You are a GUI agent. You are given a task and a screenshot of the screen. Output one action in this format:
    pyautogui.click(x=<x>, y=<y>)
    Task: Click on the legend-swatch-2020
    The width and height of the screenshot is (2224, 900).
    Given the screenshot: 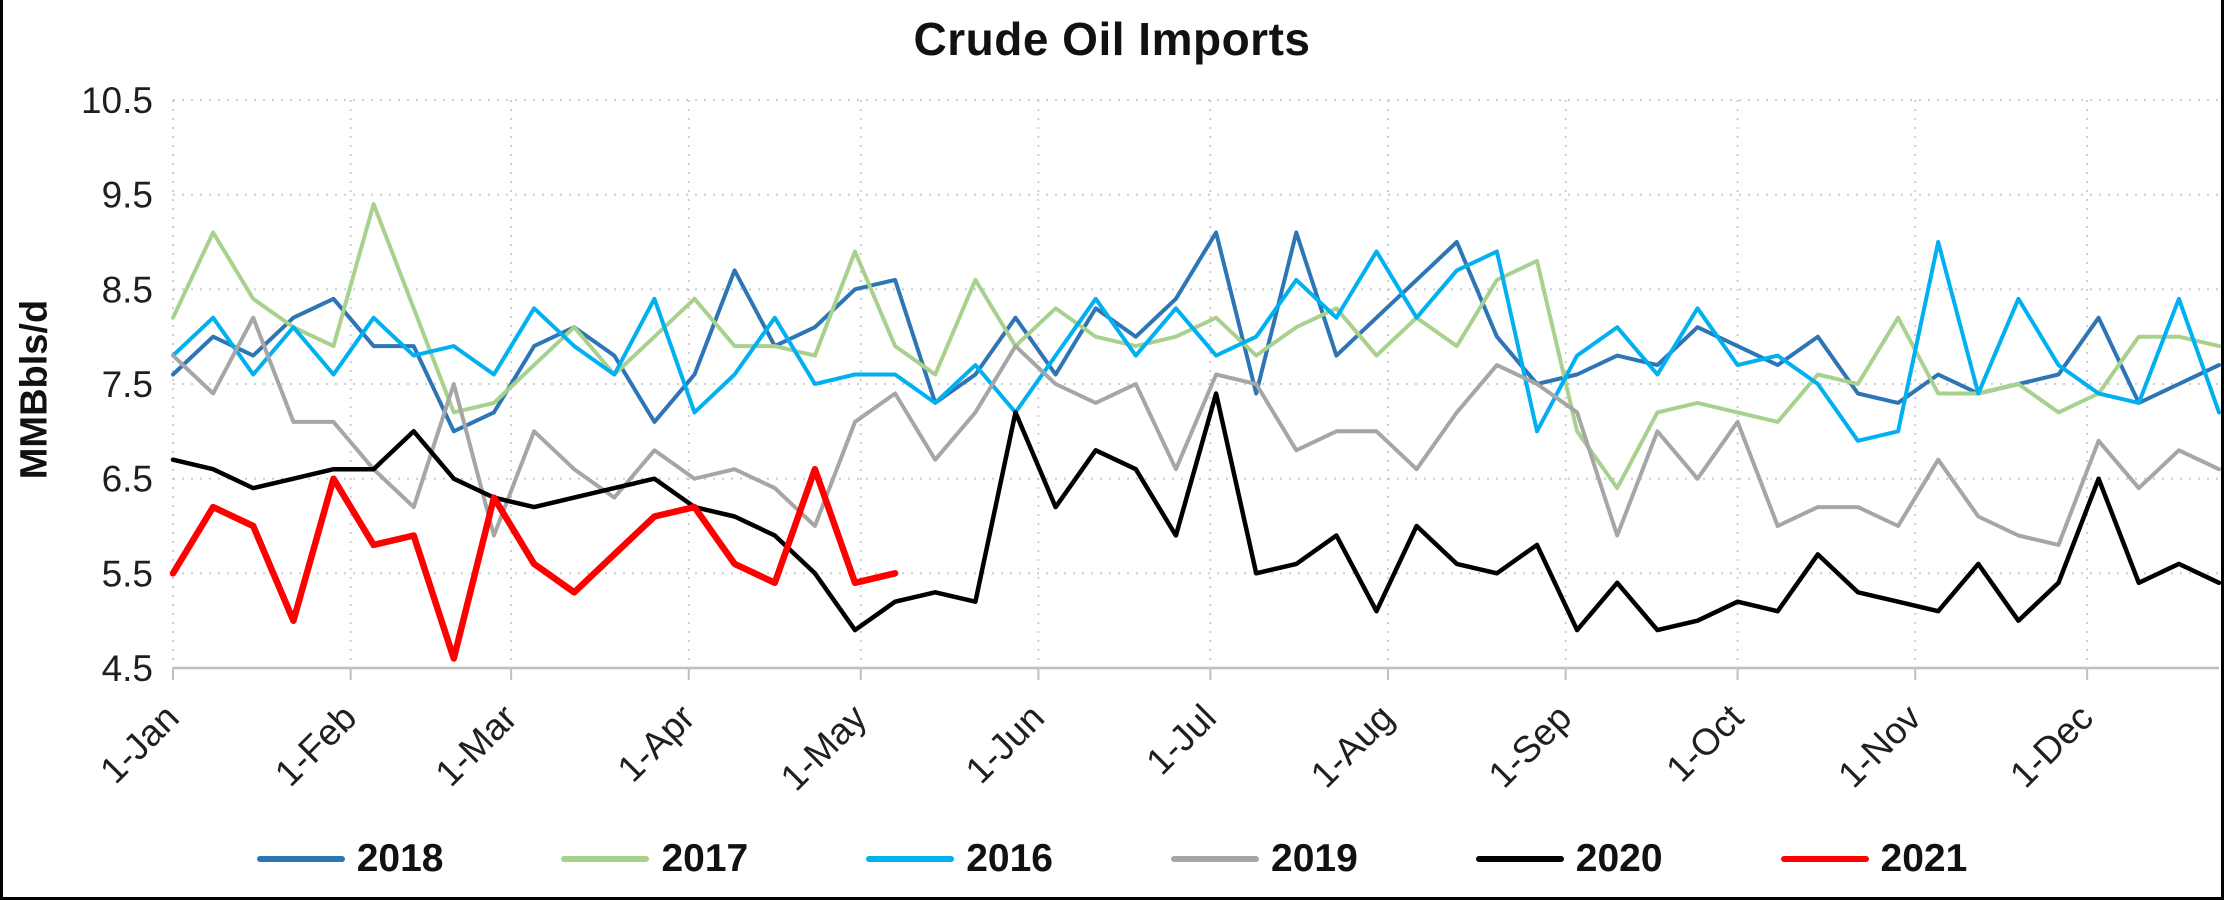 What is the action you would take?
    pyautogui.click(x=1519, y=859)
    